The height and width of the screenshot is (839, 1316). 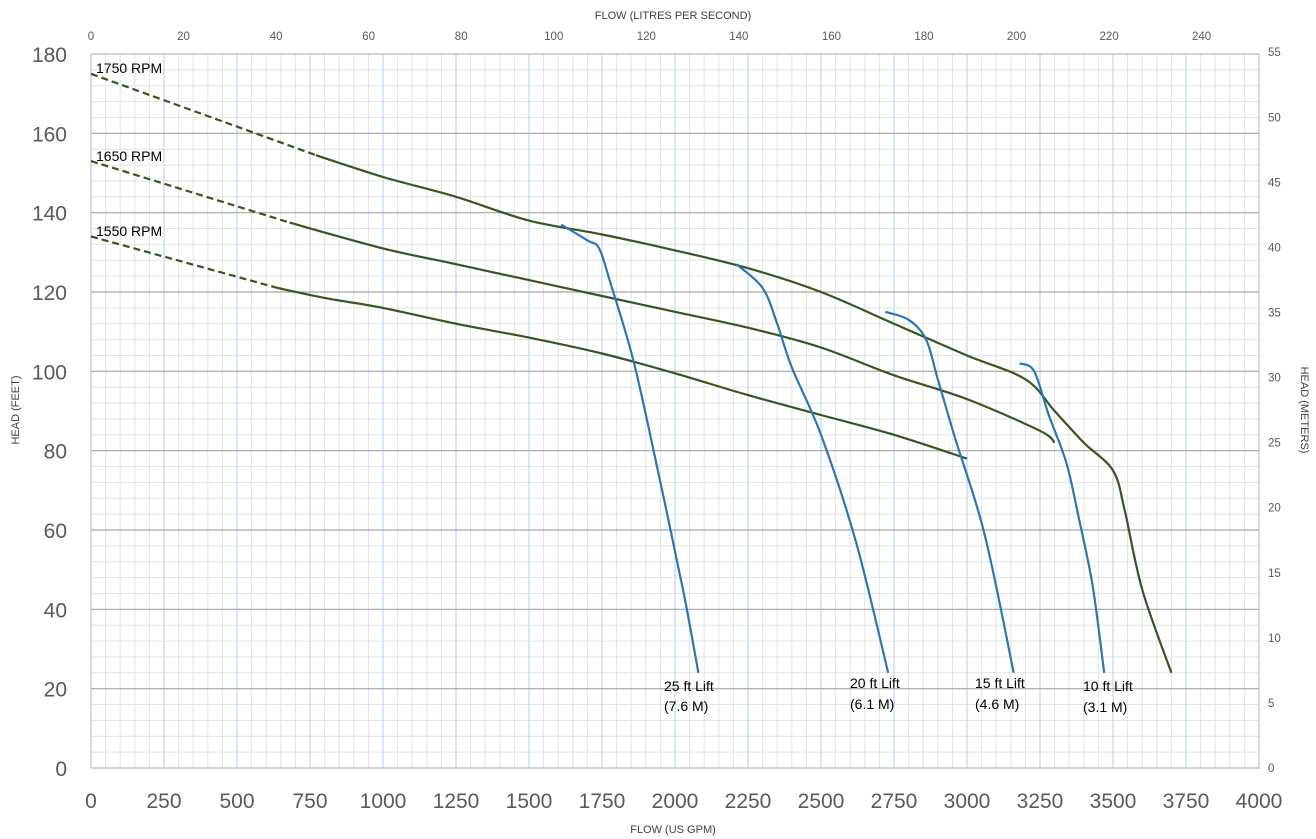 I want to click on y-tick-label: 0, so click(x=61, y=769).